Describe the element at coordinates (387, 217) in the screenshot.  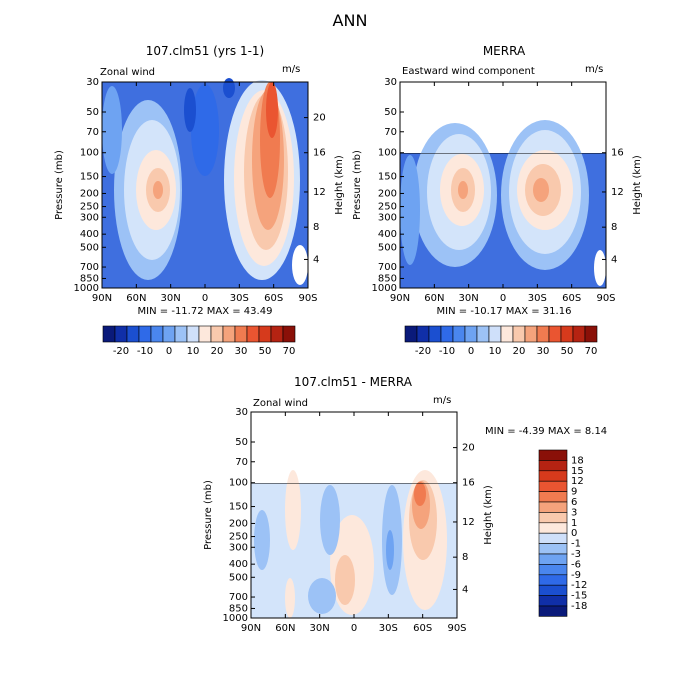
I see `merra-ytick-label: 300` at that location.